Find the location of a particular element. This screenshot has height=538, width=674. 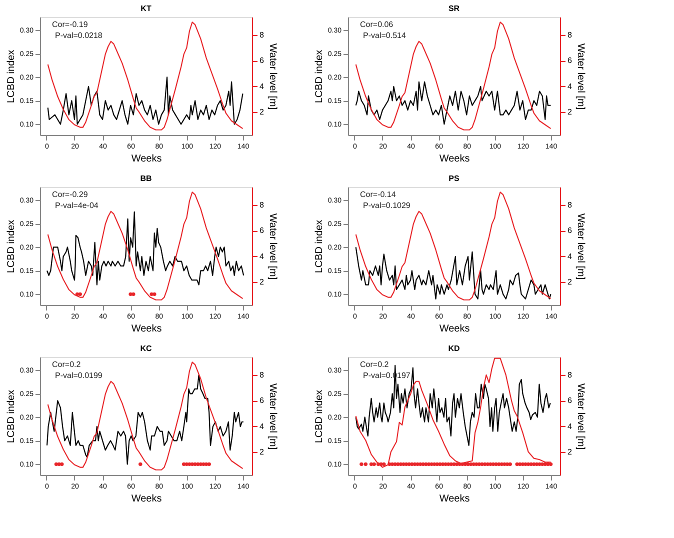

annotation: Cor=-0.14 is located at coordinates (378, 194).